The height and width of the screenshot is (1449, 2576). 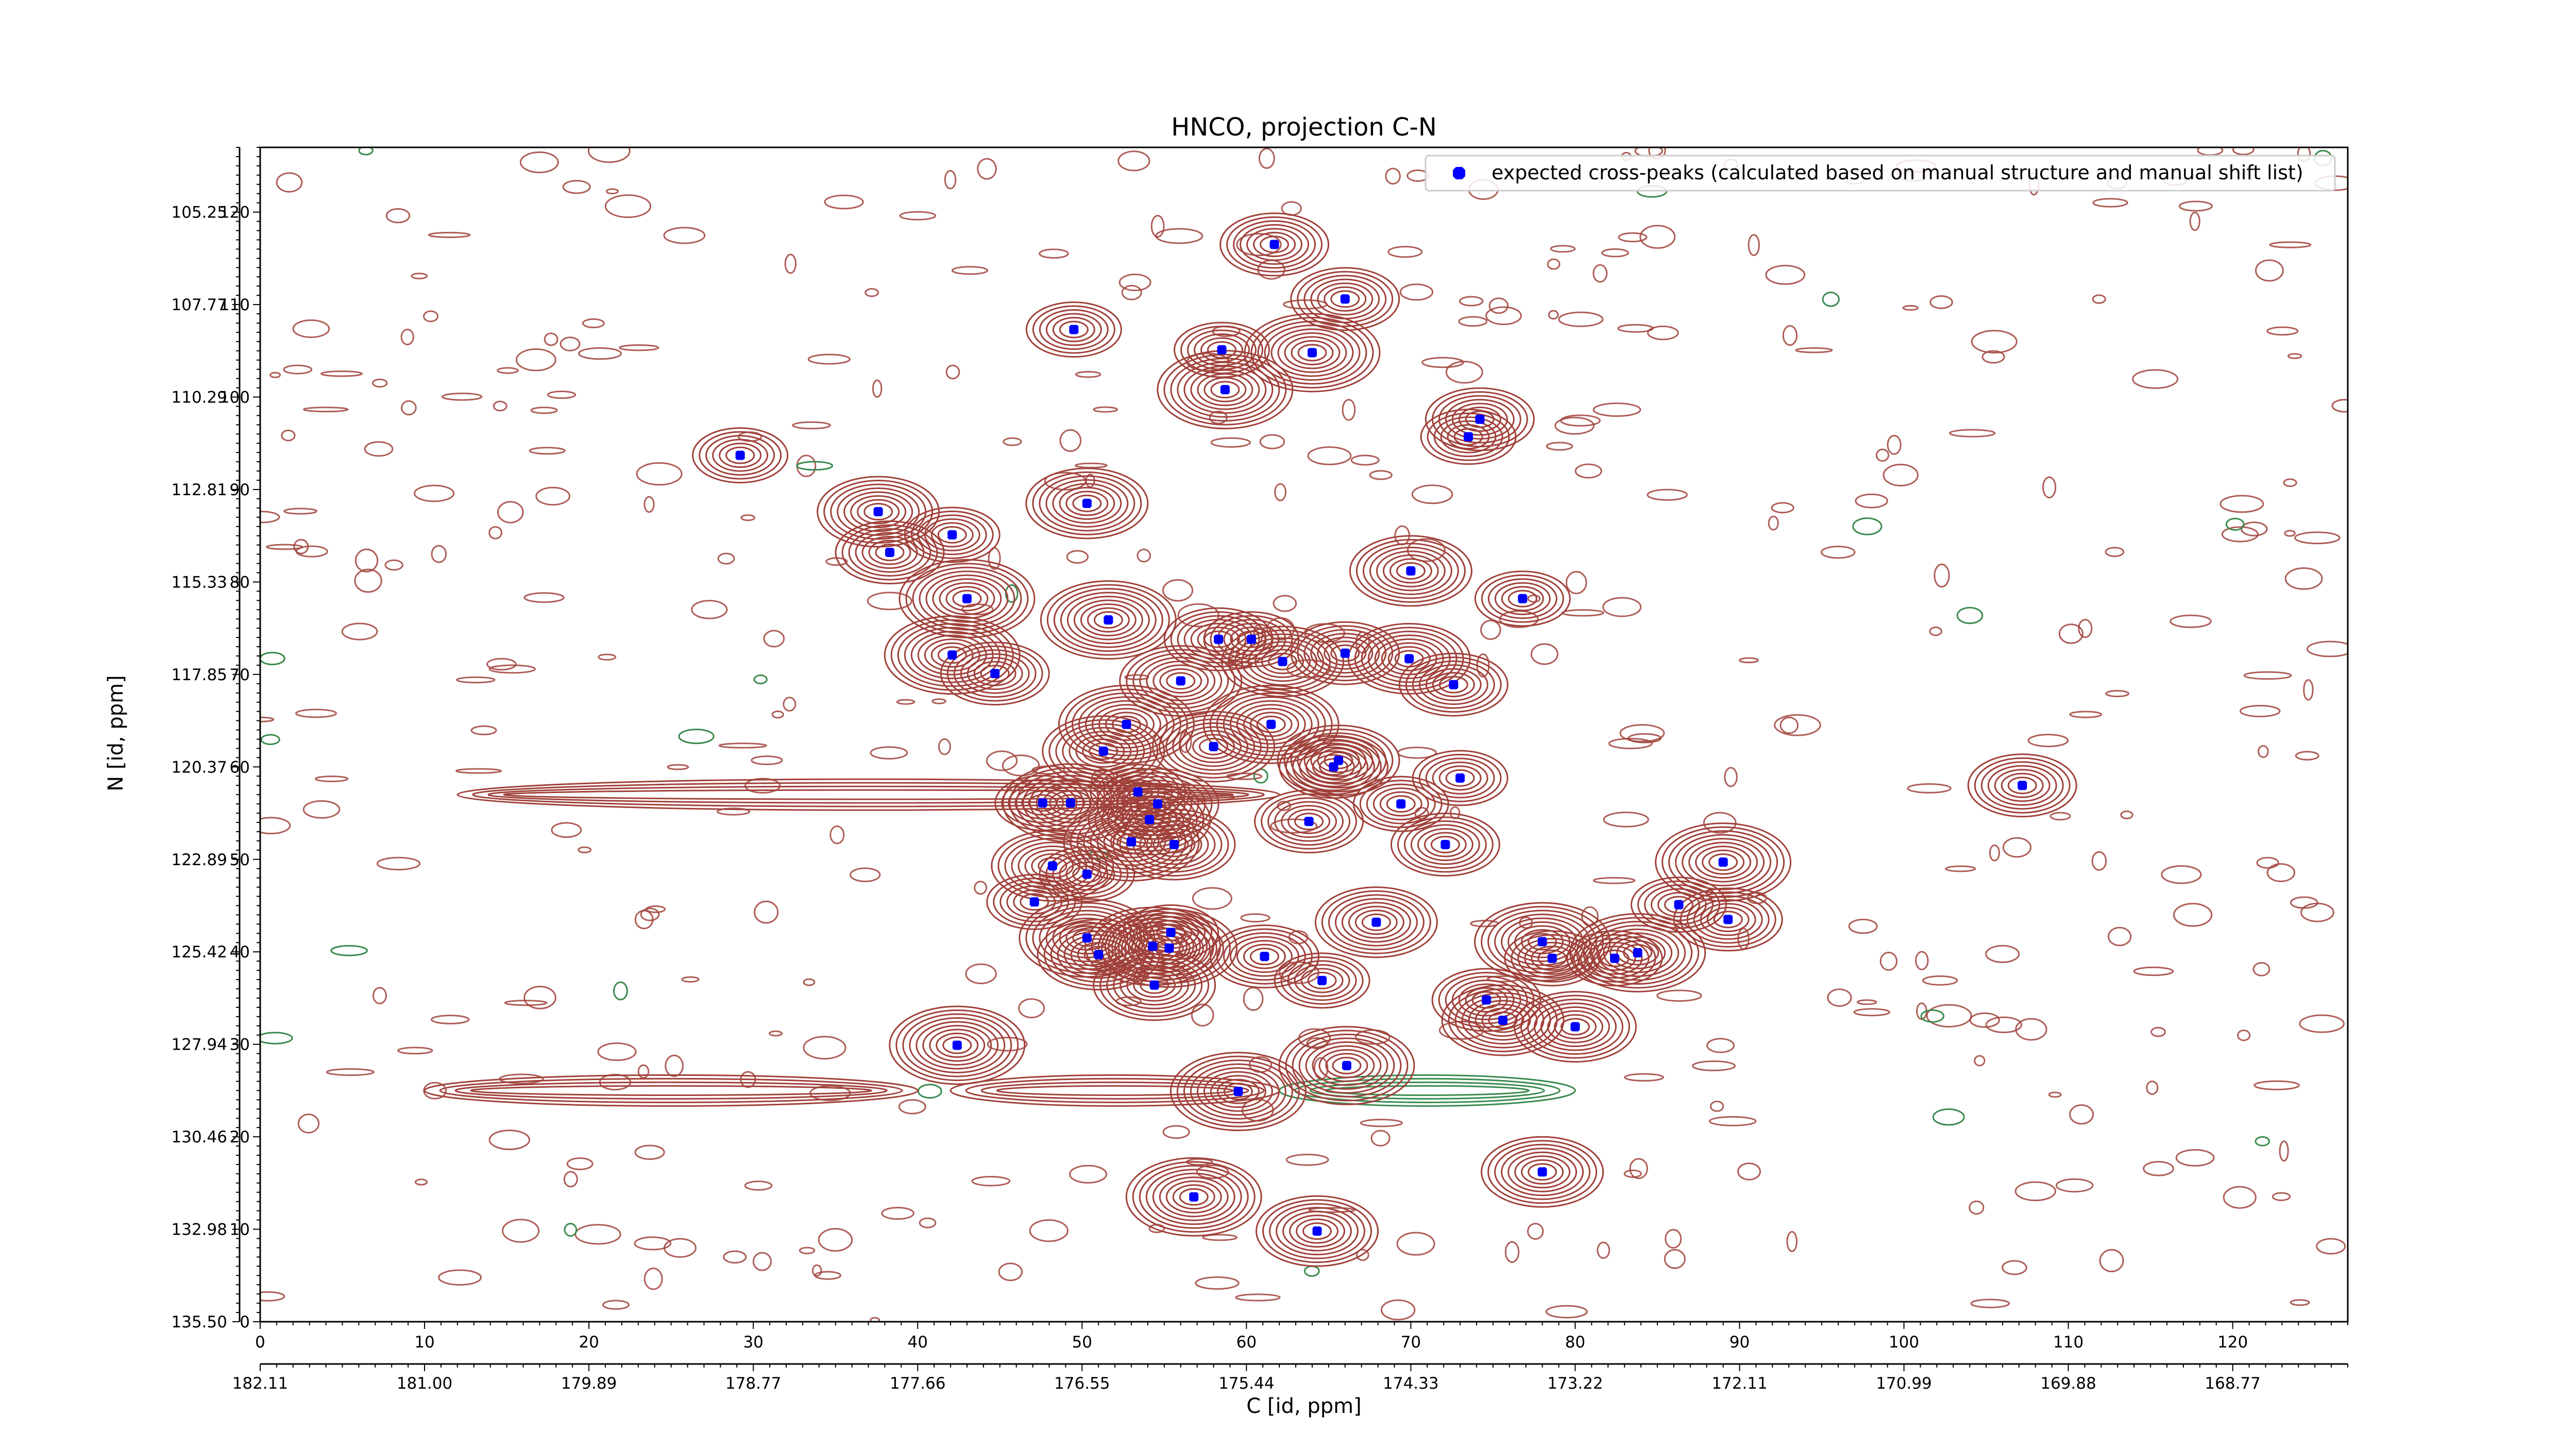 I want to click on legend-box, so click(x=1880, y=173).